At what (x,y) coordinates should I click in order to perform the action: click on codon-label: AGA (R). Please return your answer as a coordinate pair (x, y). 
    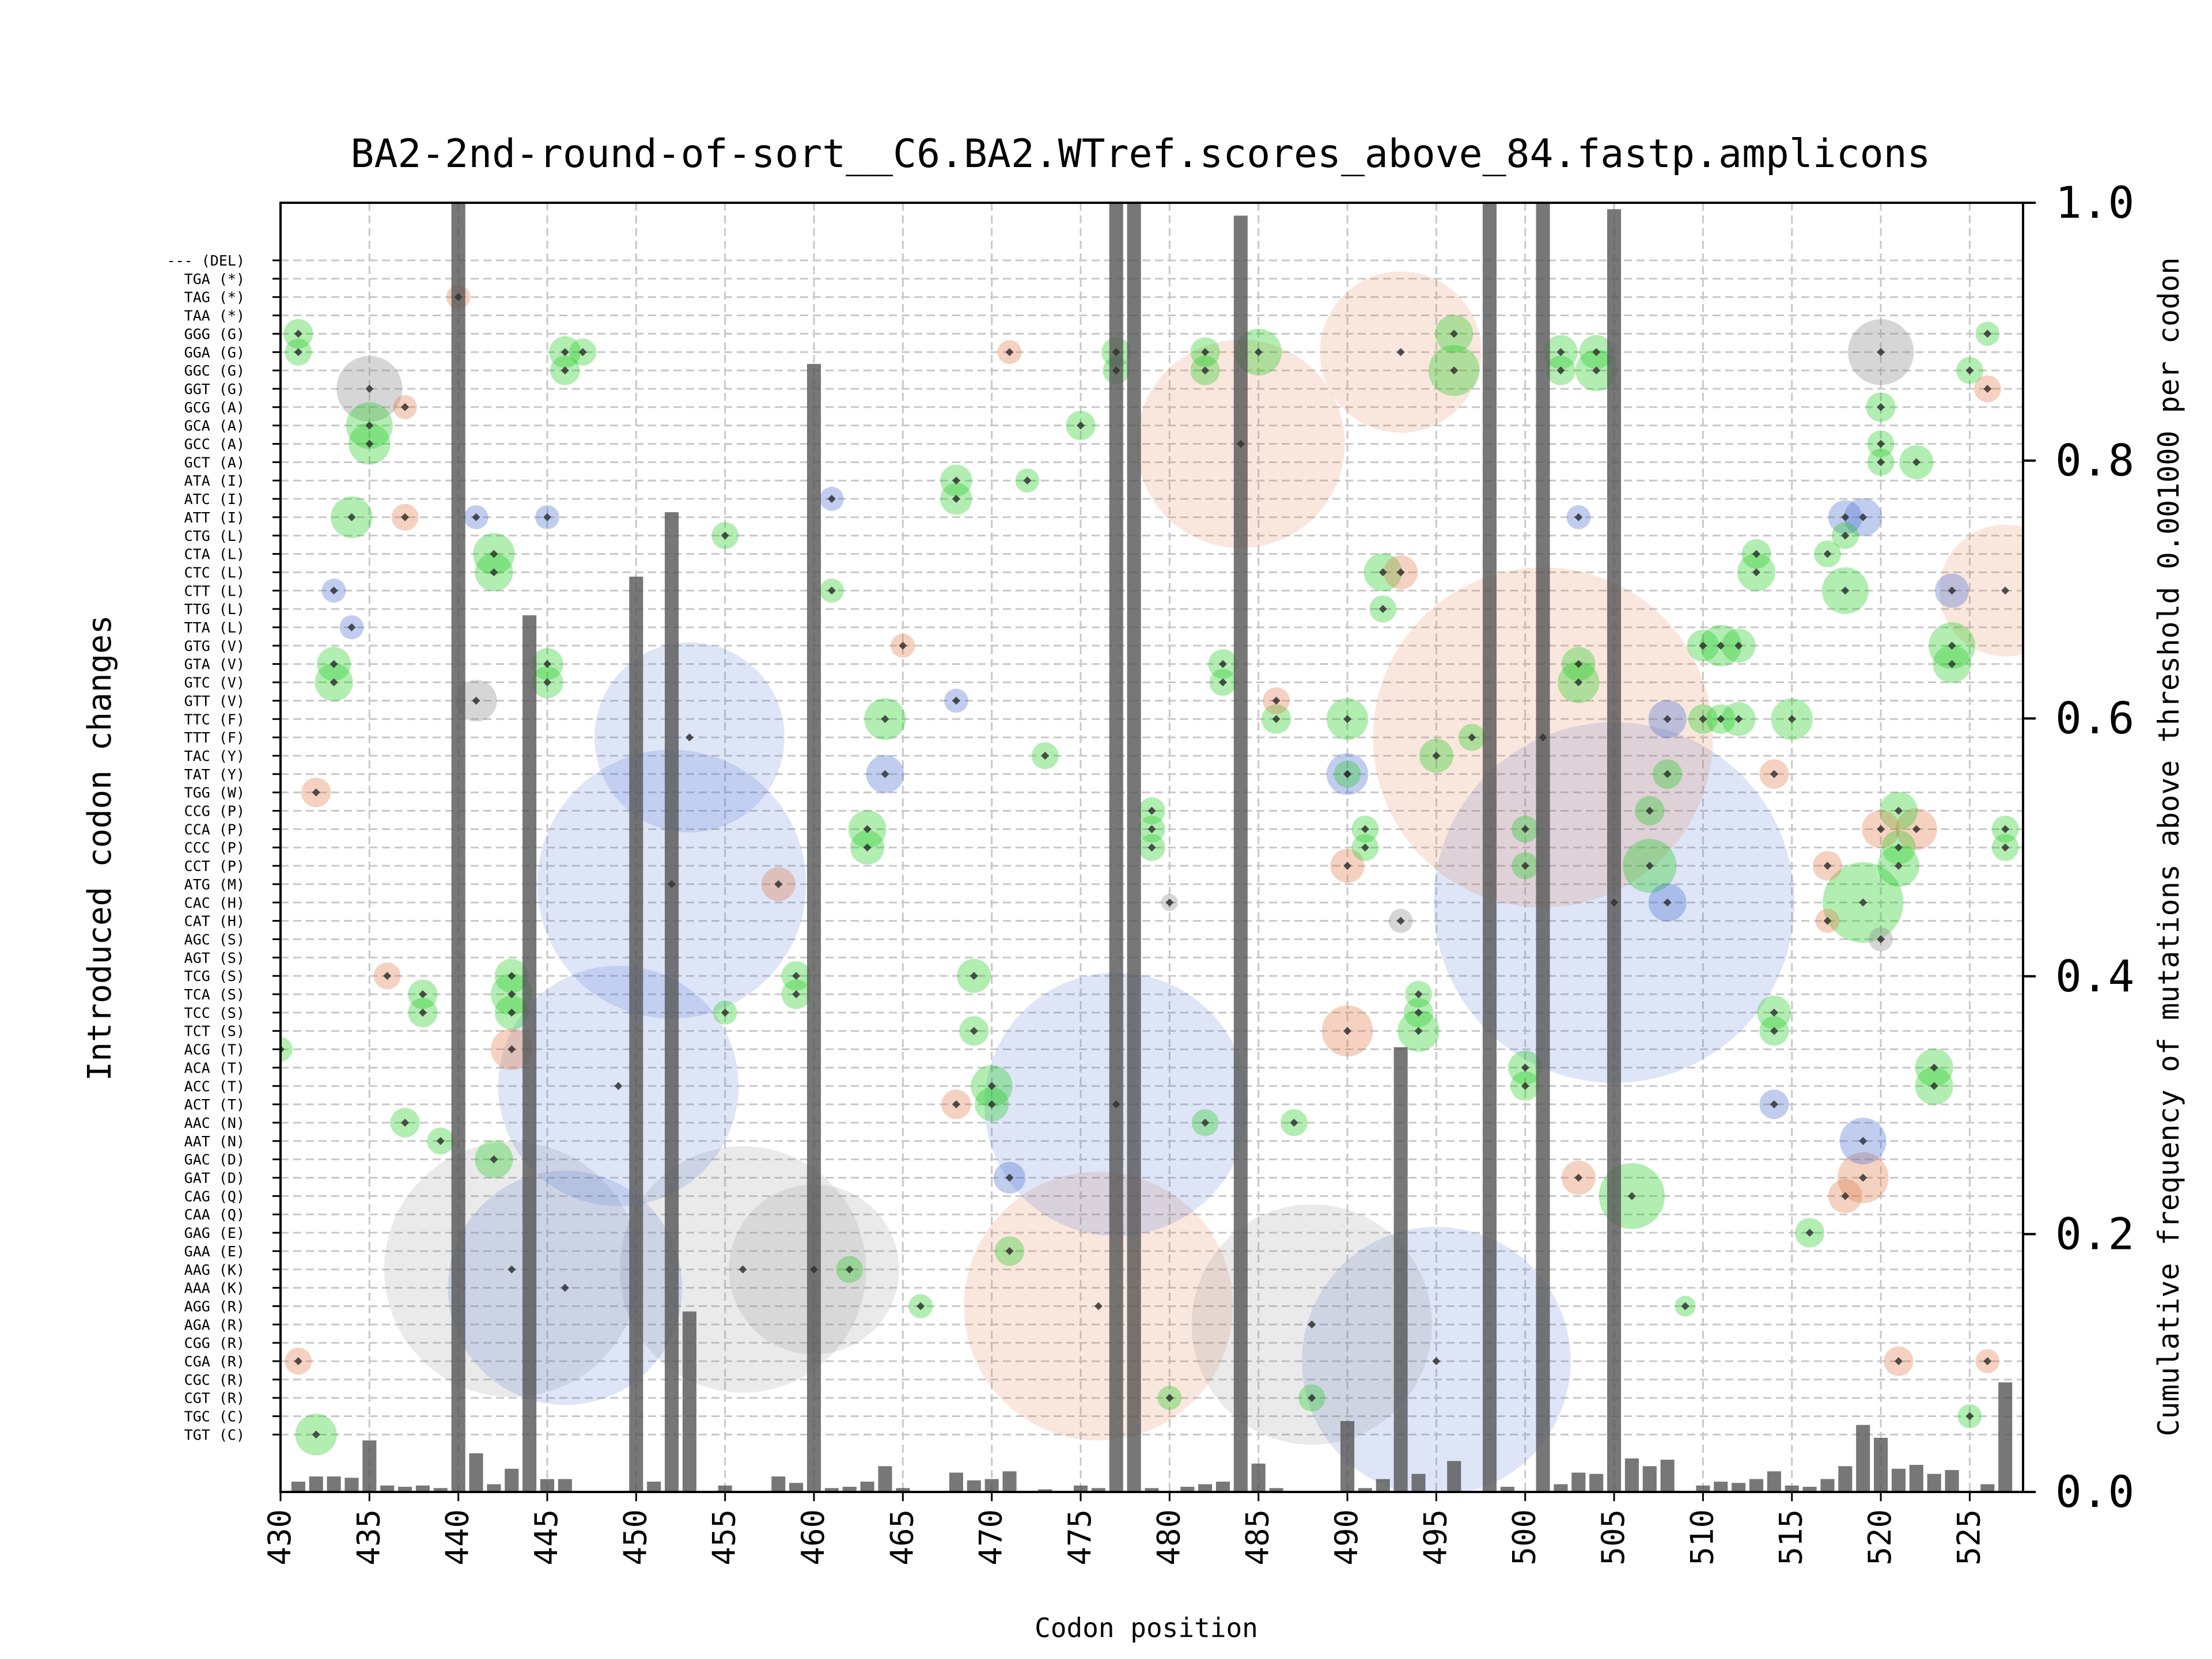
    Looking at the image, I should click on (214, 1324).